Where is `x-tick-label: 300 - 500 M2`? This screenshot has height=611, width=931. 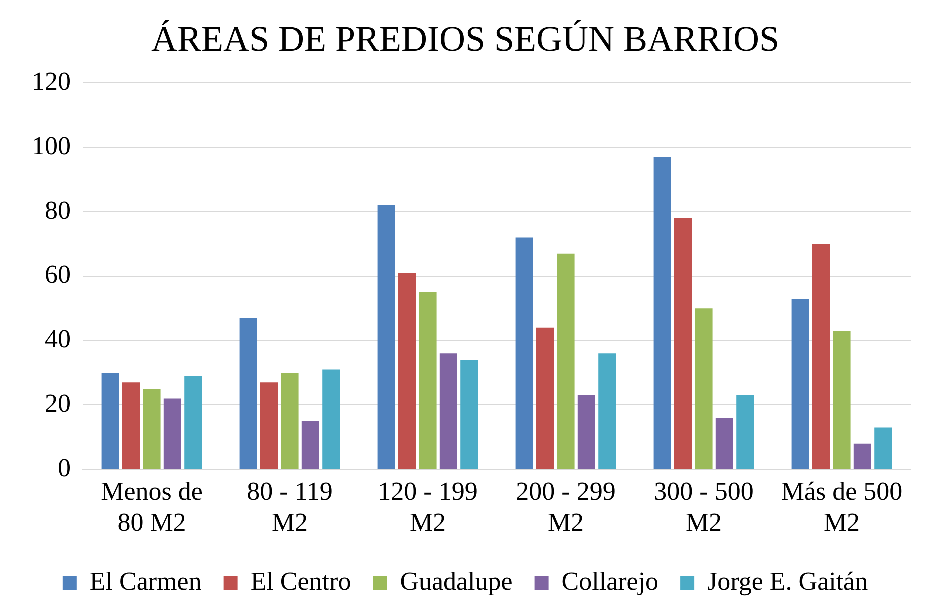 x-tick-label: 300 - 500 M2 is located at coordinates (704, 507).